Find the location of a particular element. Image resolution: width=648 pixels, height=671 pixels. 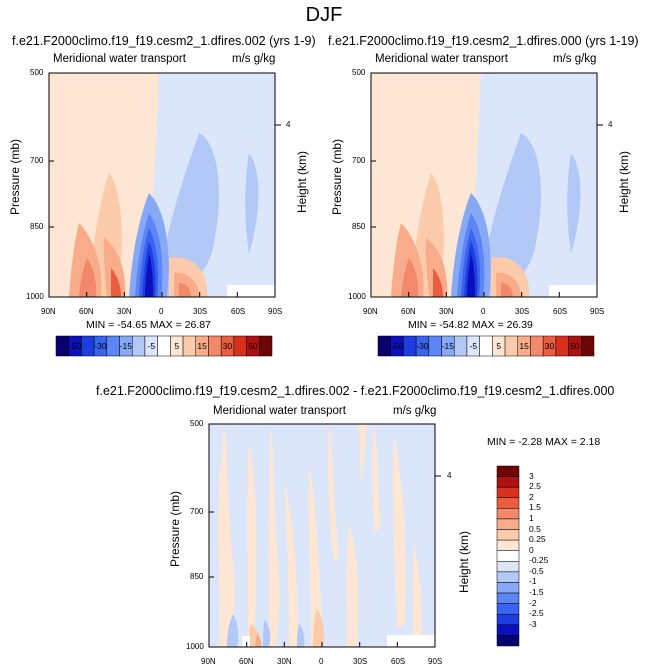

min-max-label: MIN = -54.82 MAX = 26.39 is located at coordinates (470, 325).